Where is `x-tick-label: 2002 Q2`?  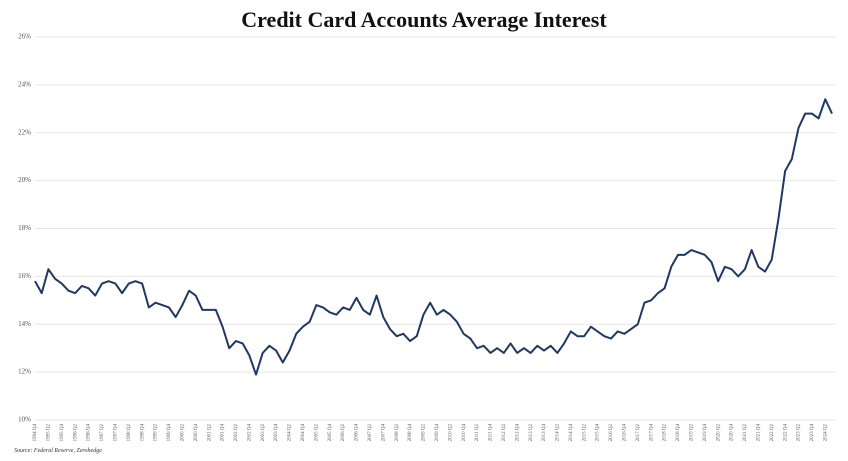 x-tick-label: 2002 Q2 is located at coordinates (236, 433).